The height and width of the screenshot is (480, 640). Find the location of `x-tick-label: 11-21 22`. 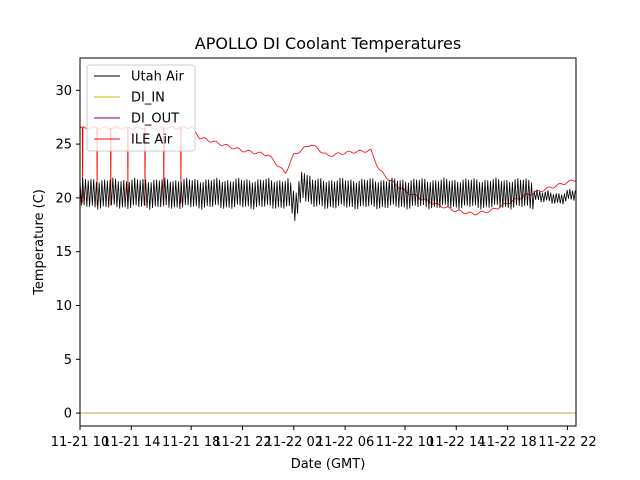

x-tick-label: 11-21 22 is located at coordinates (242, 442).